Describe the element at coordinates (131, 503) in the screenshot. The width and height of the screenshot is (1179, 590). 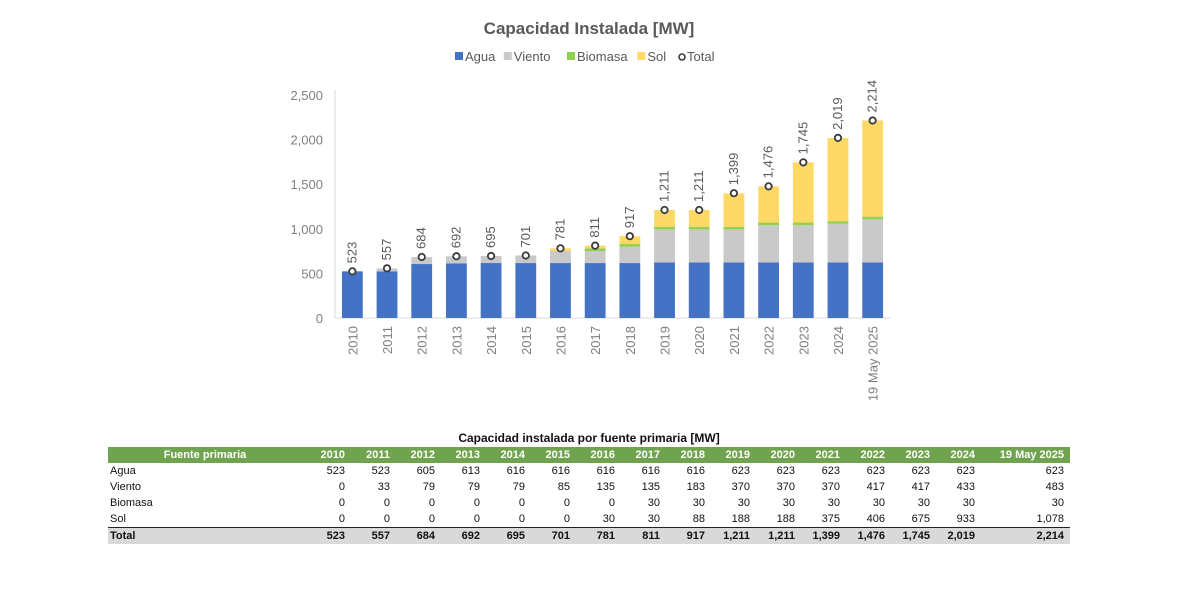
I see `row-label: Biomasa` at that location.